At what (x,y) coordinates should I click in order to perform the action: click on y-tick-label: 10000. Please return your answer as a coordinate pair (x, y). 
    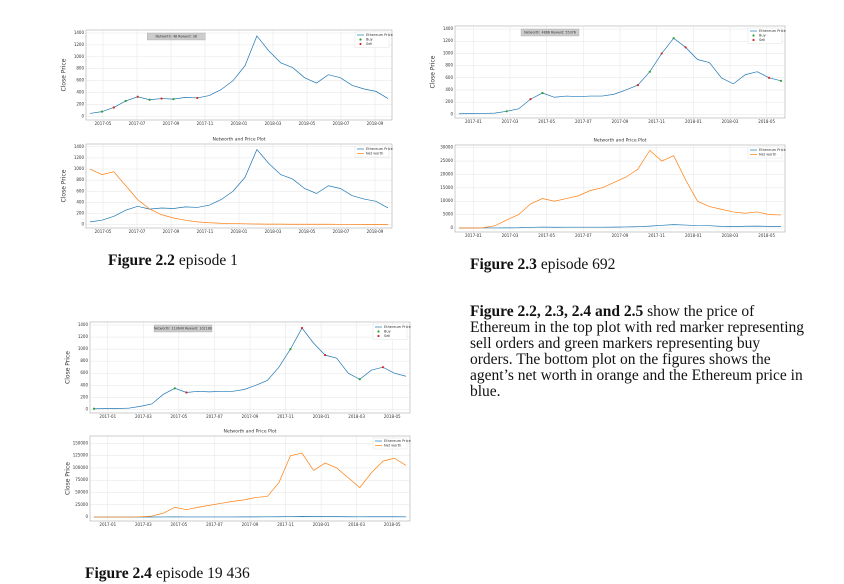
    Looking at the image, I should click on (446, 200).